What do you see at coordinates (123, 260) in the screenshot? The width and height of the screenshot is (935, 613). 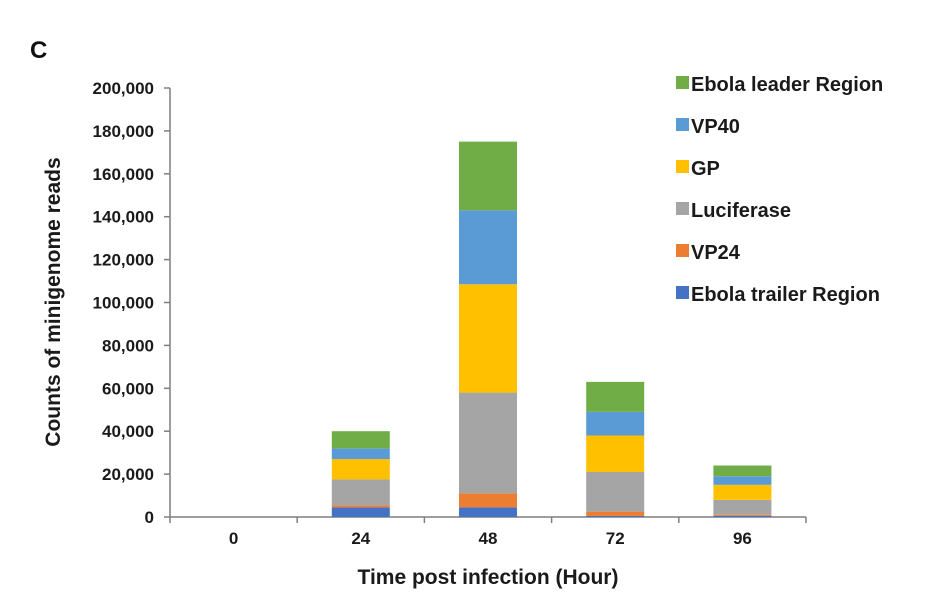 I see `y-tick-label: 120,000` at bounding box center [123, 260].